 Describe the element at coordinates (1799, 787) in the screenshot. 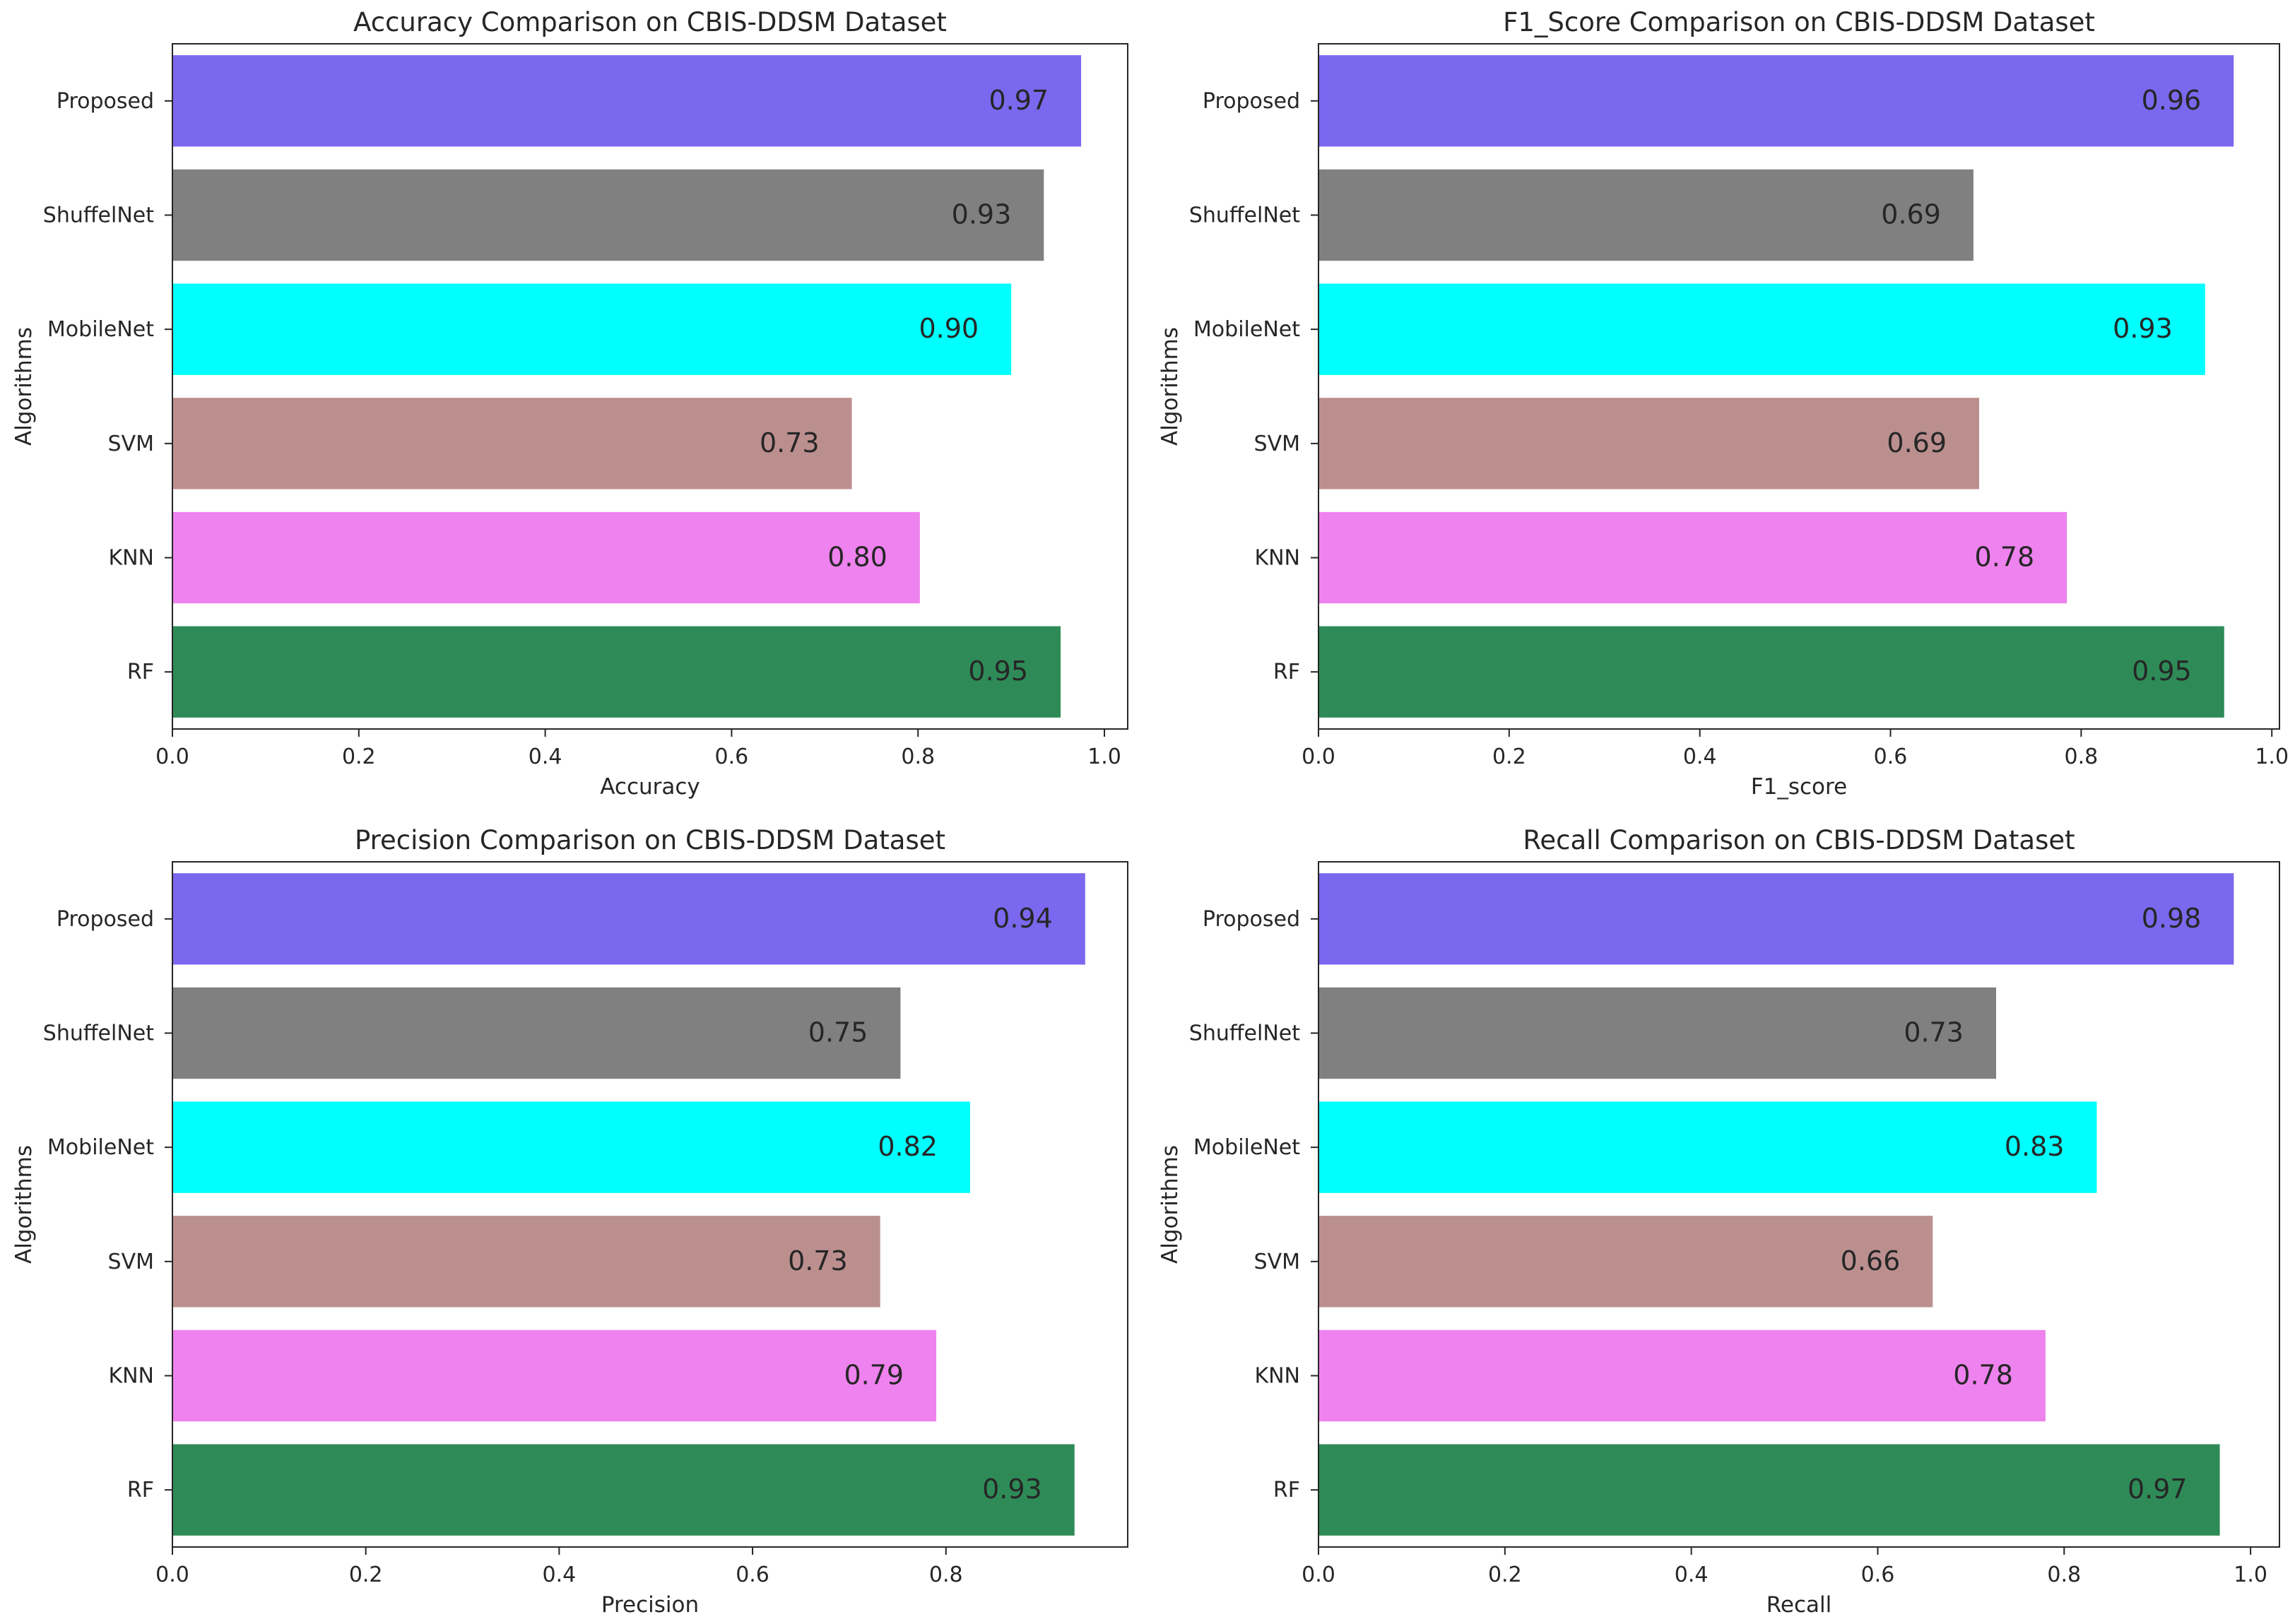

I see `x-axis-label: F1_score` at that location.